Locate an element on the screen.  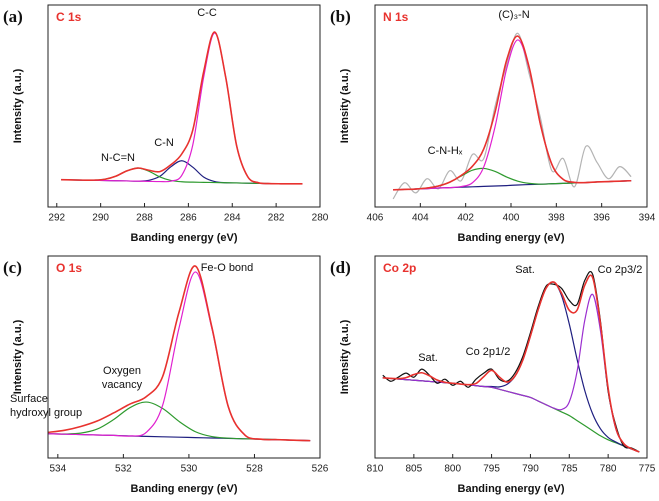
x-tick-label: 530 is located at coordinates (189, 469).